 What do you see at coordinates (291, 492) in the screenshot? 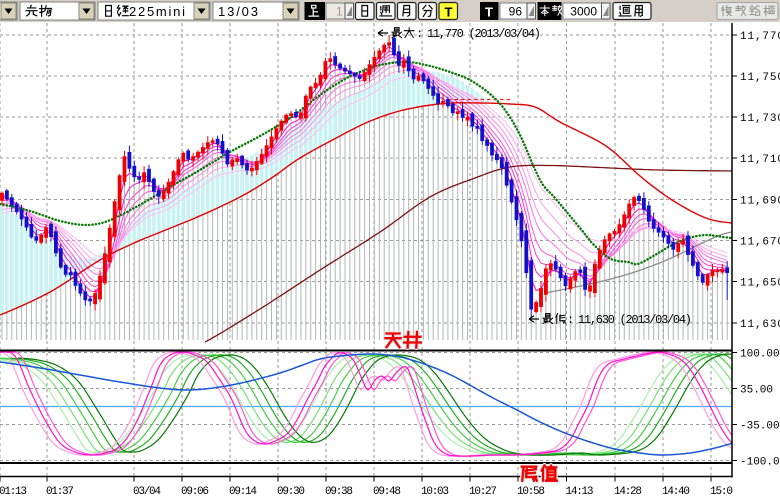
I see `svg-text: 09:30` at bounding box center [291, 492].